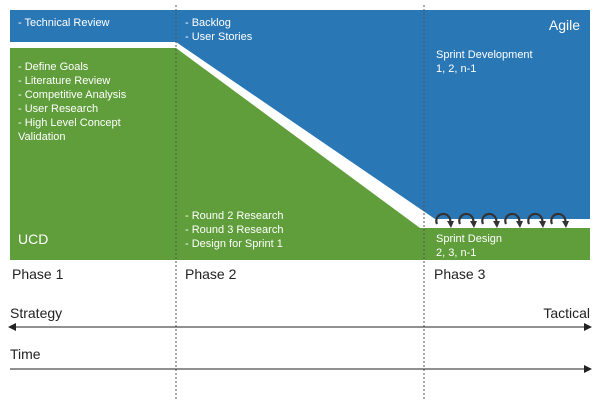 The width and height of the screenshot is (600, 400). What do you see at coordinates (38, 274) in the screenshot?
I see `phase-1-label: Phase 1` at bounding box center [38, 274].